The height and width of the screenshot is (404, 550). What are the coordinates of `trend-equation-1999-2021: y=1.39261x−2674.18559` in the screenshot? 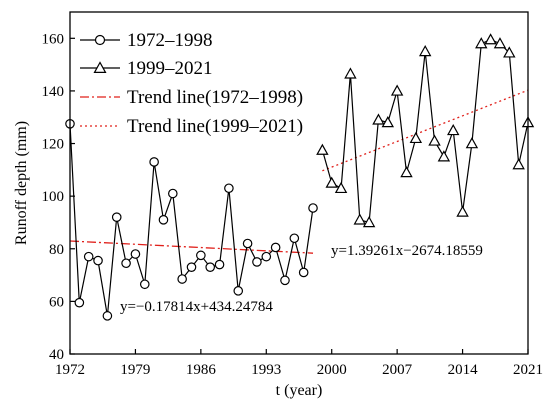 It's located at (407, 251).